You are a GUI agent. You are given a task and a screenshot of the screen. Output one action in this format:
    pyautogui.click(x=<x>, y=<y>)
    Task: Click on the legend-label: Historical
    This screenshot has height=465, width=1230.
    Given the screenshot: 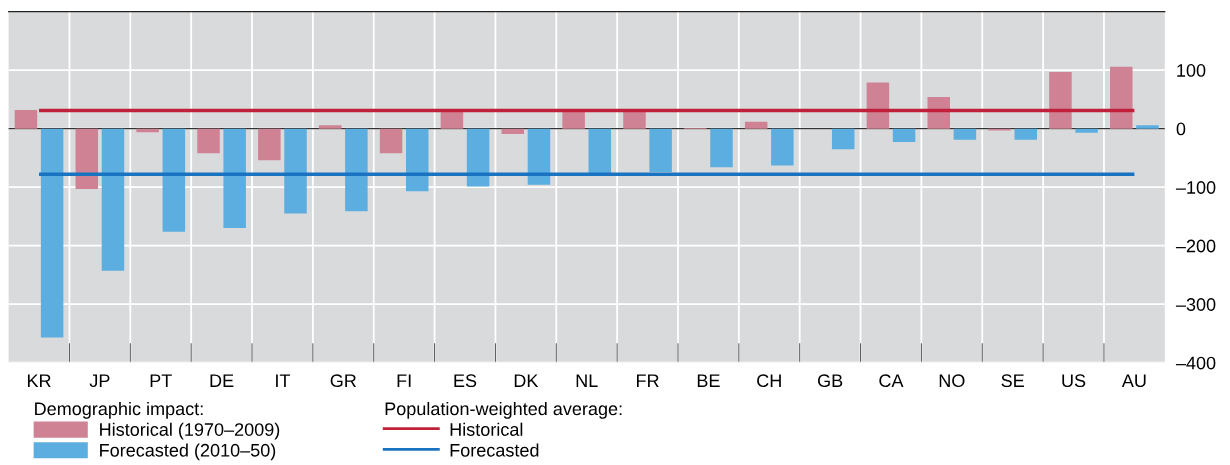 What is the action you would take?
    pyautogui.click(x=486, y=429)
    